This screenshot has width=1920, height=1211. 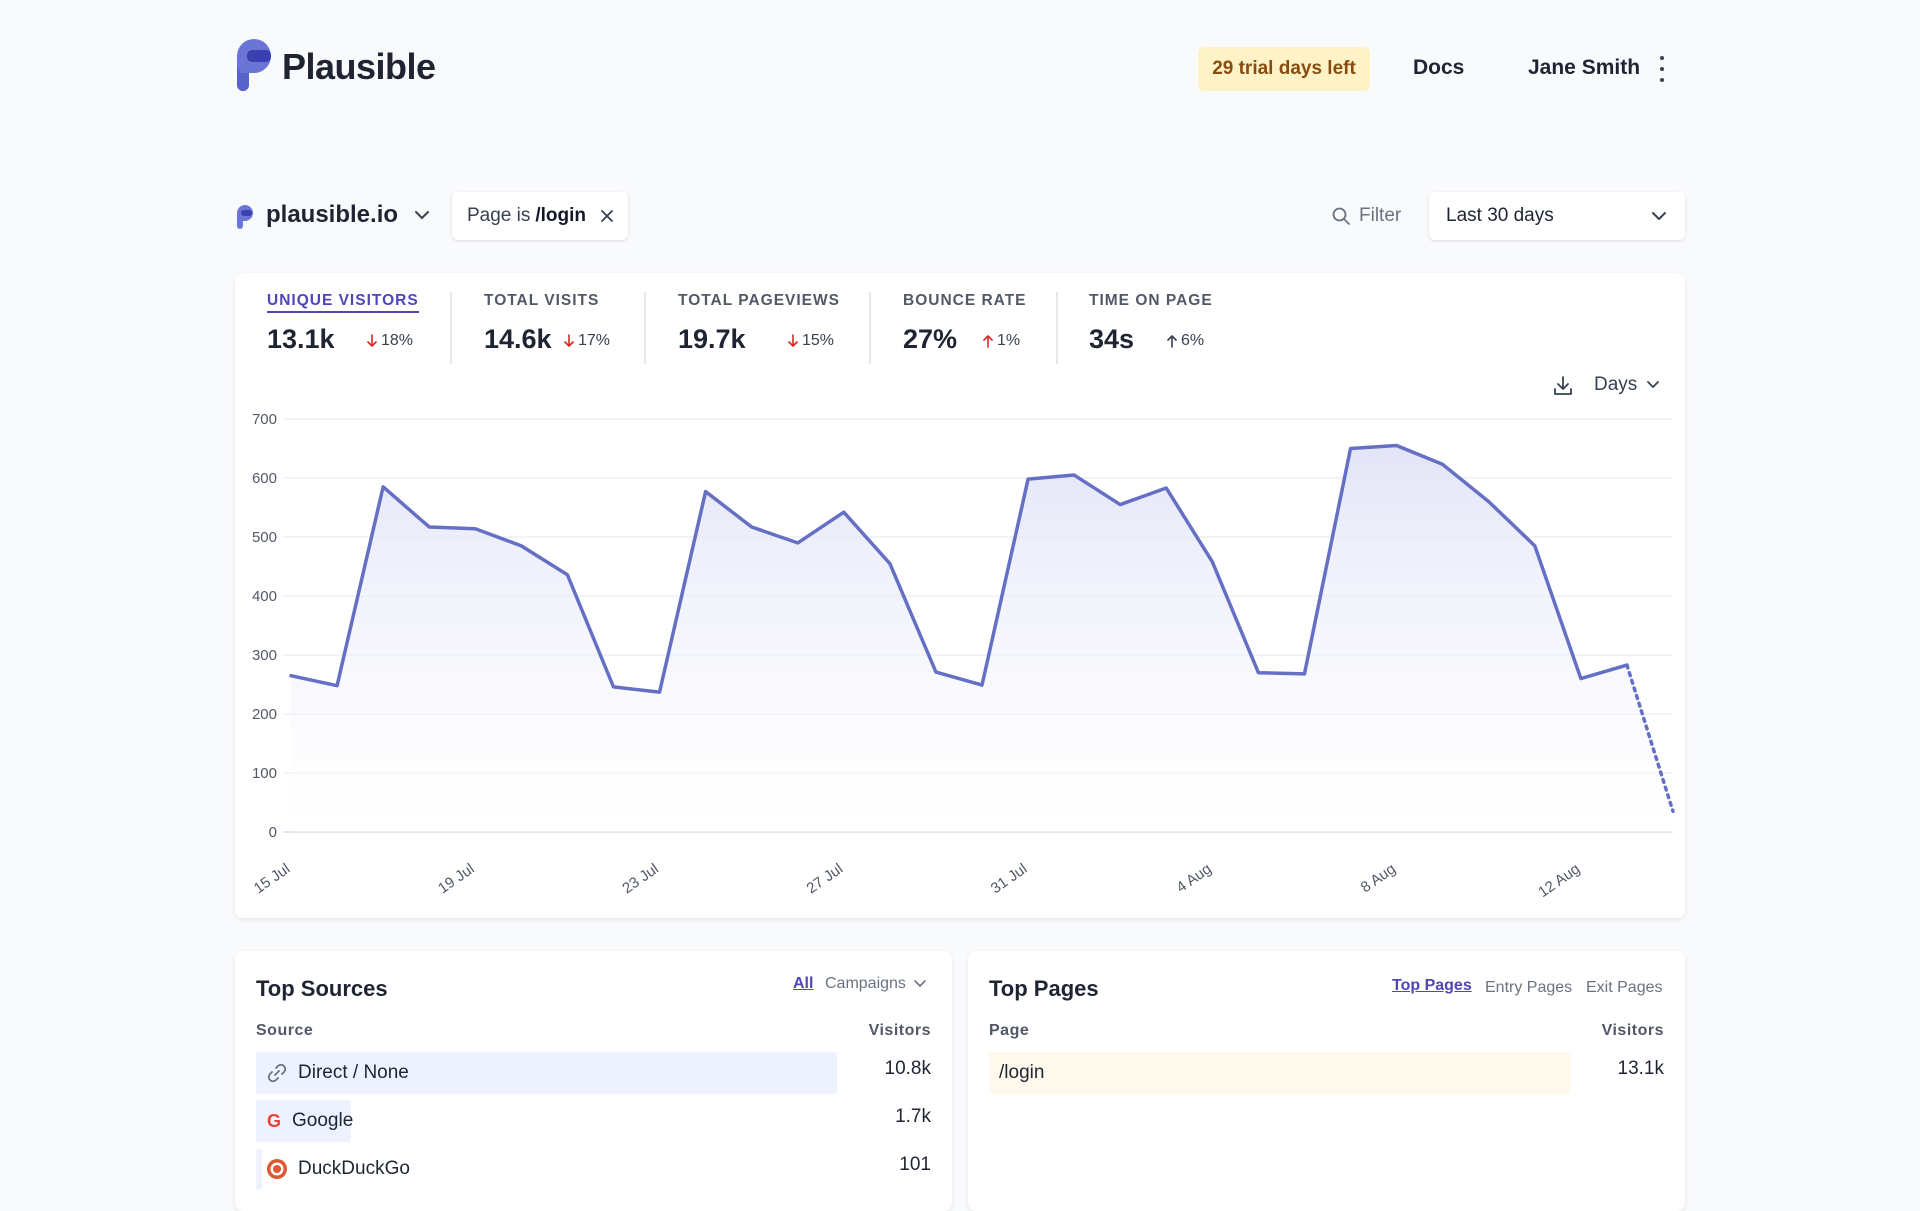 I want to click on interval-value: Days, so click(x=1616, y=384).